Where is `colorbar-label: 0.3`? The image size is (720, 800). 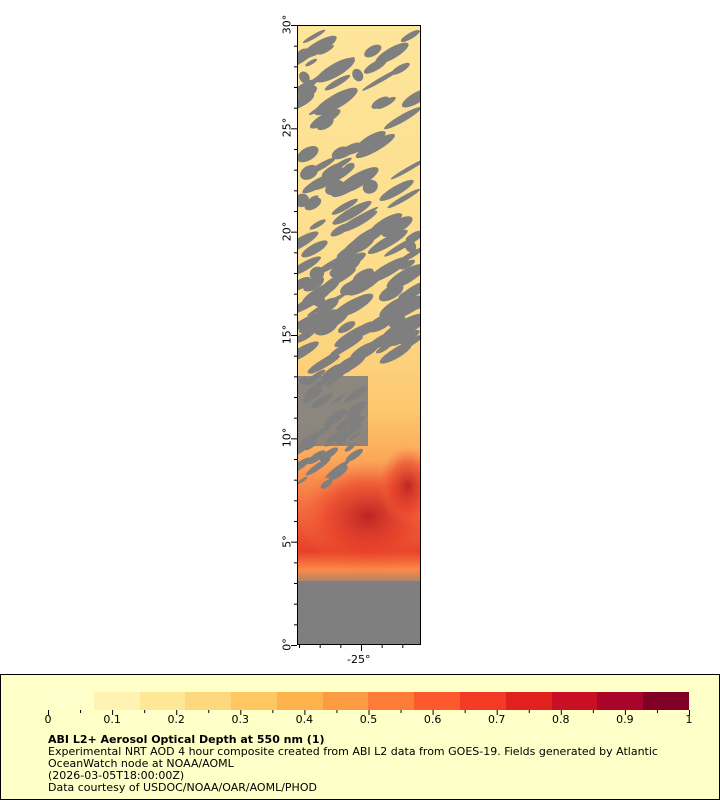 colorbar-label: 0.3 is located at coordinates (240, 719).